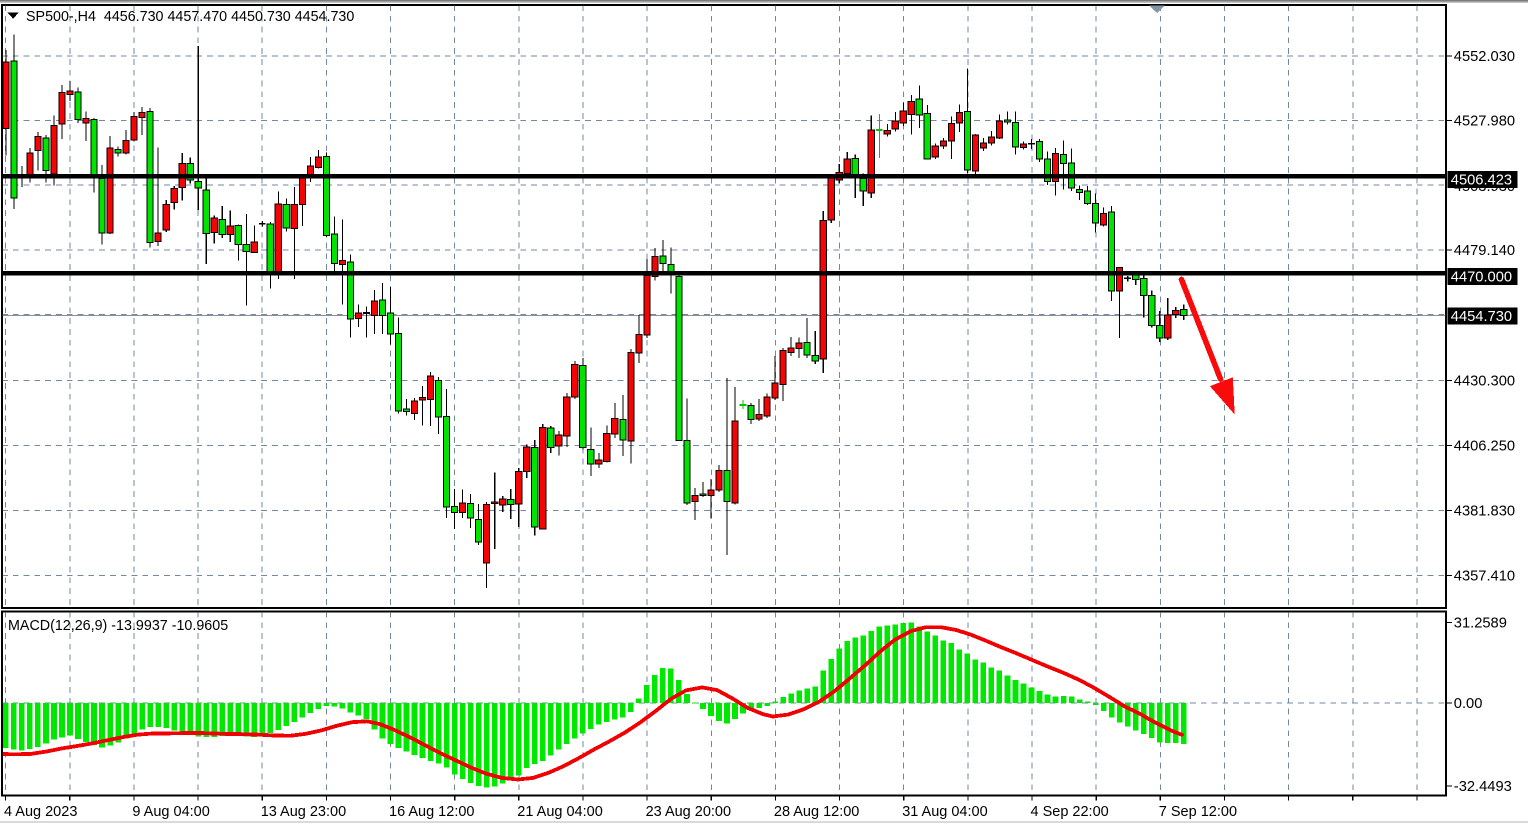 This screenshot has height=825, width=1528. What do you see at coordinates (1484, 57) in the screenshot?
I see `svg-text: 4552.030` at bounding box center [1484, 57].